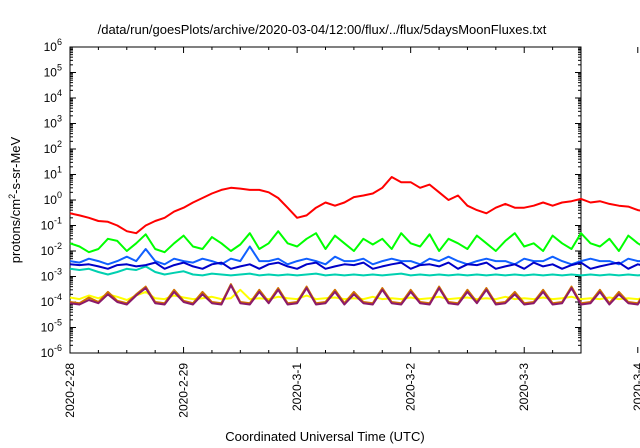 This screenshot has height=448, width=640. What do you see at coordinates (53, 96) in the screenshot?
I see `y-tick-label: 10⁴` at bounding box center [53, 96].